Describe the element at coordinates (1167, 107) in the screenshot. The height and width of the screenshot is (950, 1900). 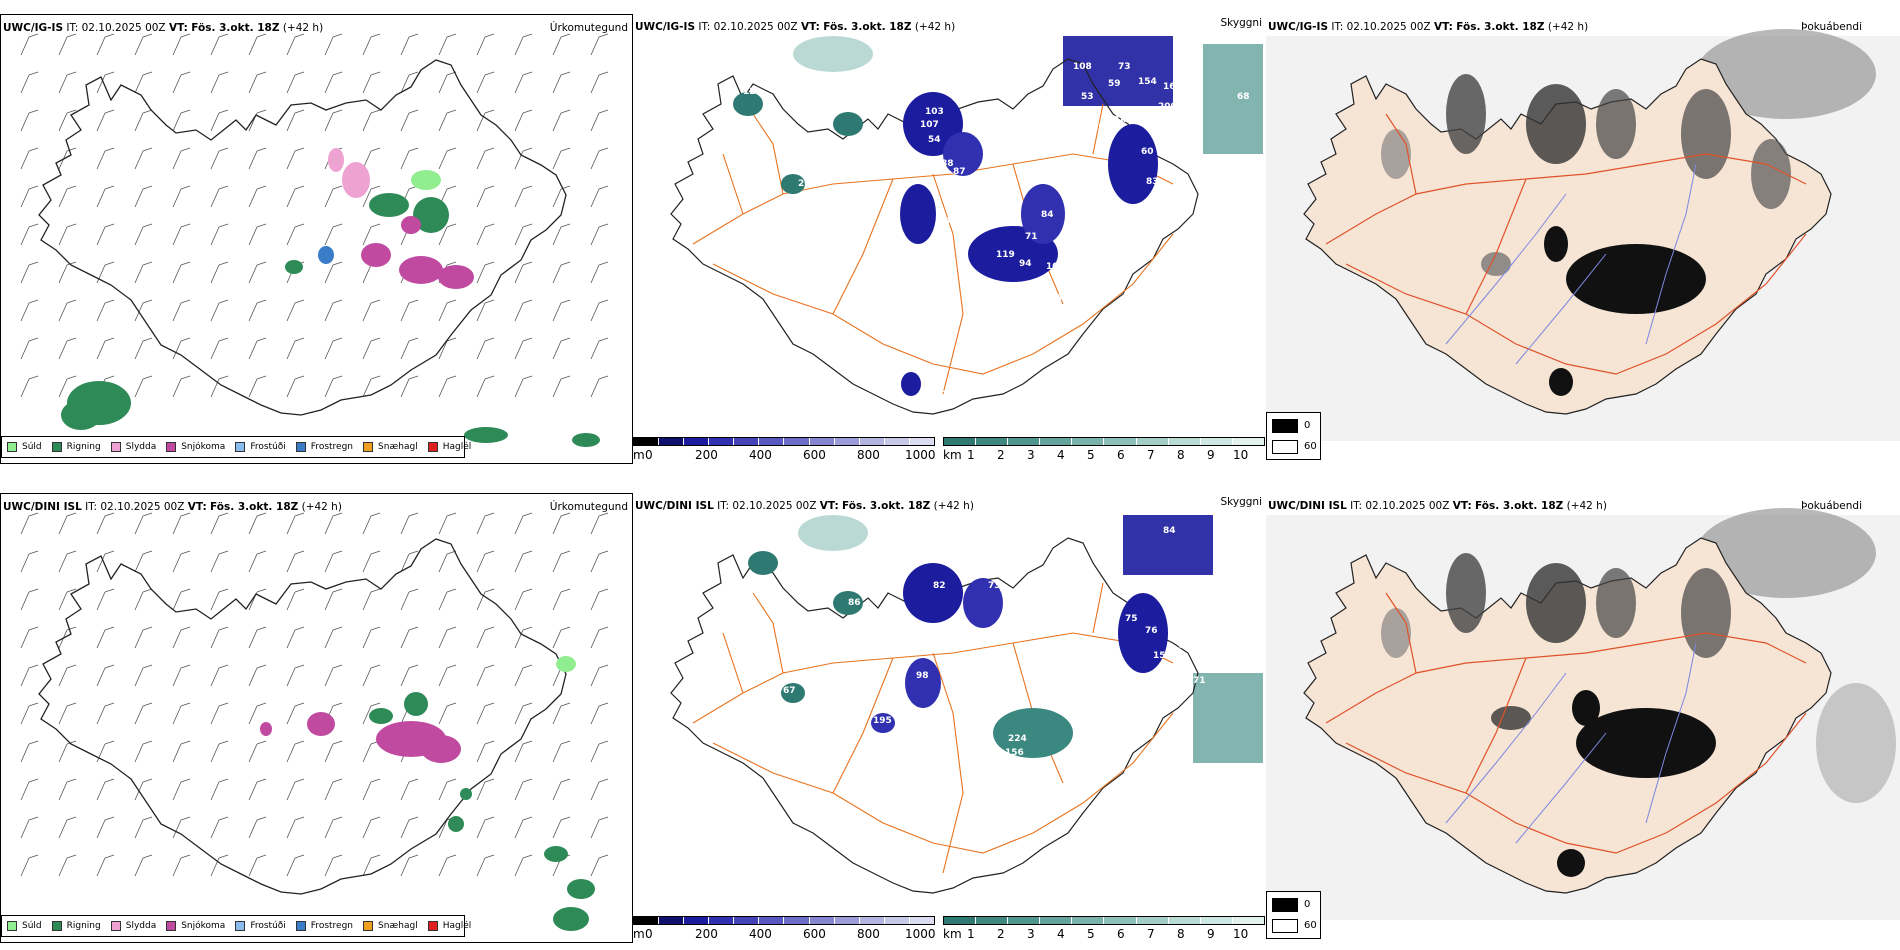
I see `svg-text: 200` at that location.